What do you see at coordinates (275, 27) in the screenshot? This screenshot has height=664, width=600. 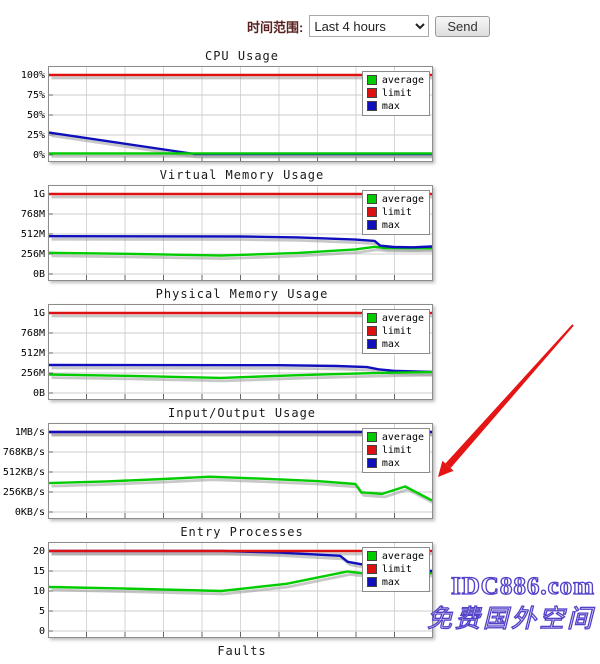 I see `time-range-label: 时间范围:` at bounding box center [275, 27].